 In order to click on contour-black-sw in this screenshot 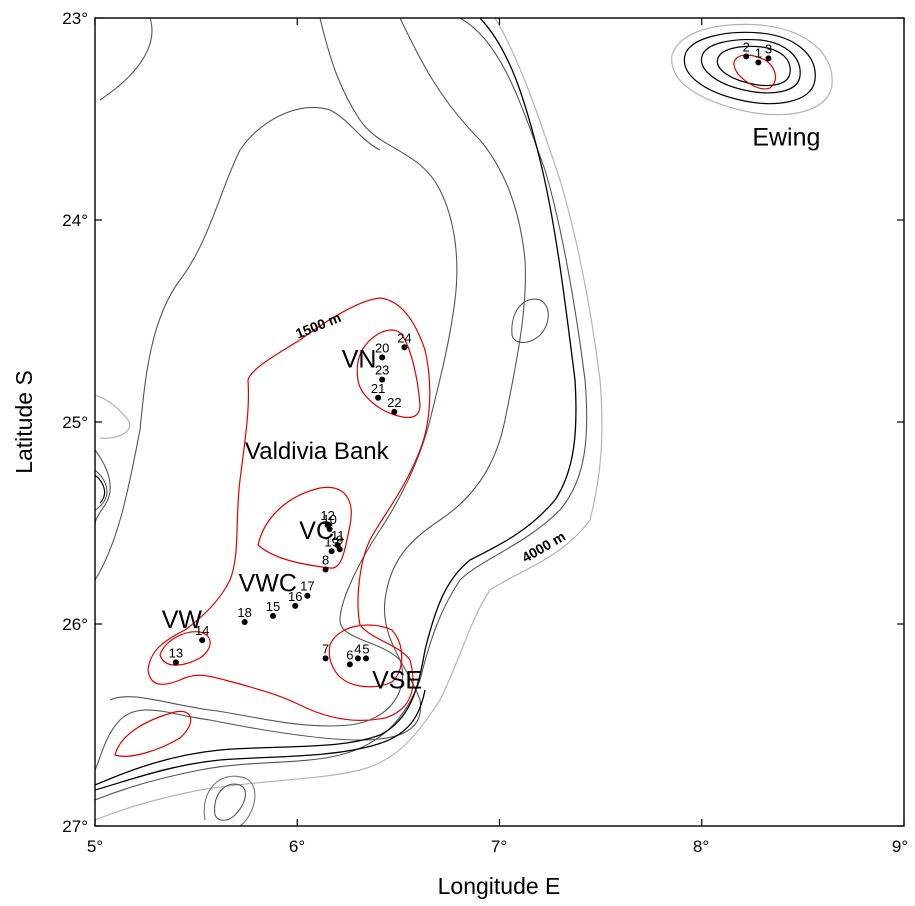, I will do `click(100, 489)`.